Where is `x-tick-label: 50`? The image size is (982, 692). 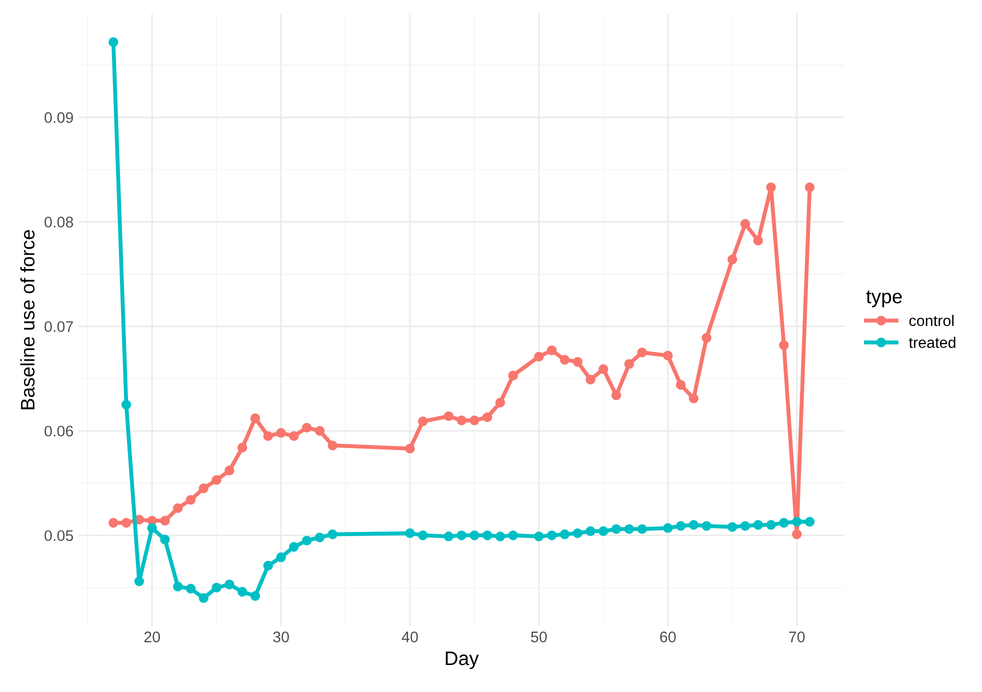
x-tick-label: 50 is located at coordinates (539, 637).